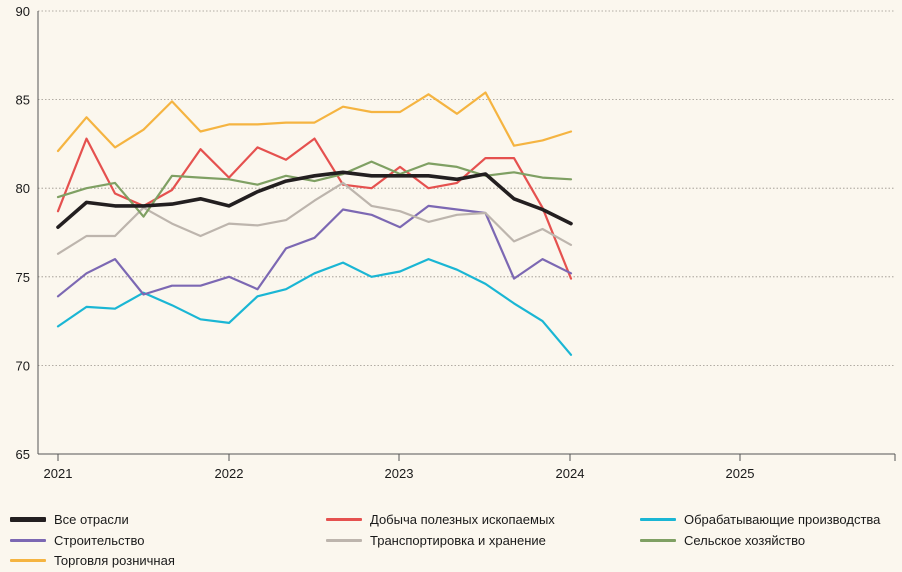 This screenshot has height=572, width=902. I want to click on y-tick-label: 65, so click(23, 454).